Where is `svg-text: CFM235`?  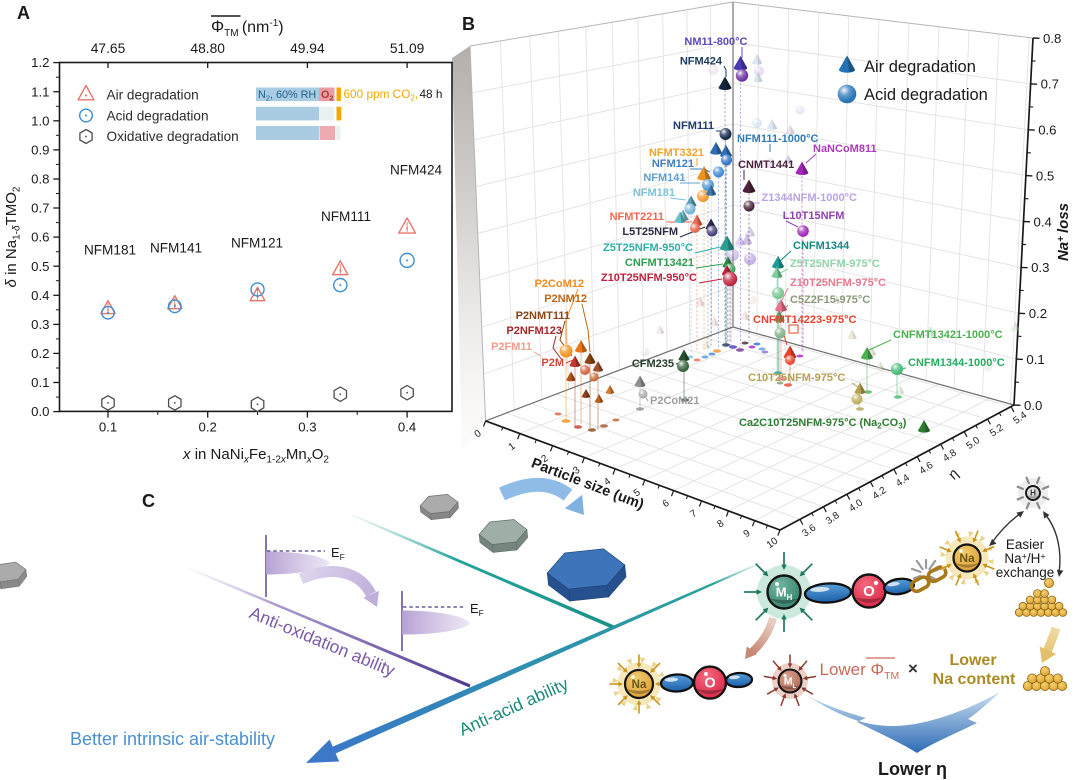
svg-text: CFM235 is located at coordinates (653, 364).